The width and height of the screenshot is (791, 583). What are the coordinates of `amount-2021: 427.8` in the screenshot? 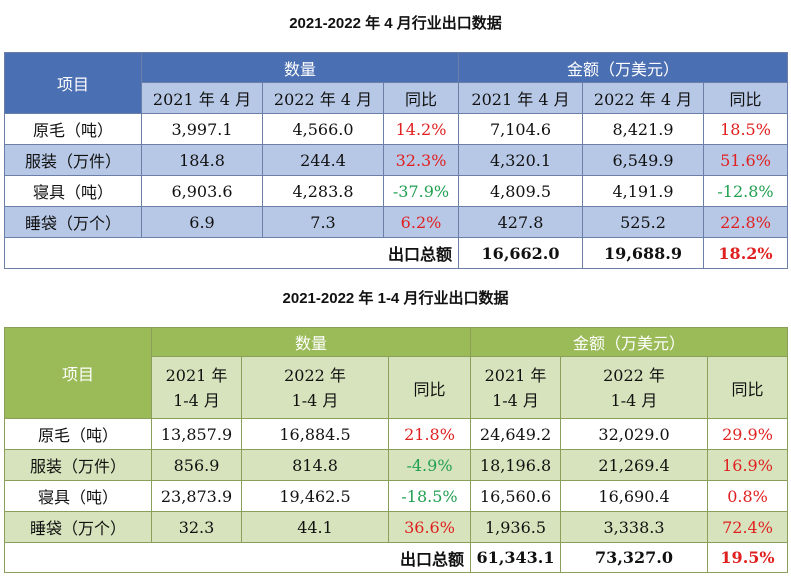 It's located at (521, 222).